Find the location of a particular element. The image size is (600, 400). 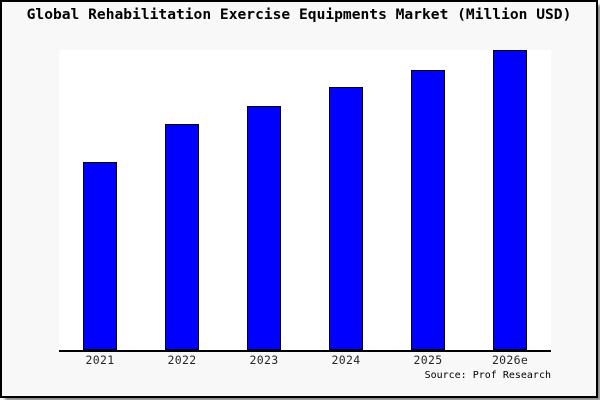

bar-2023 is located at coordinates (264, 227).